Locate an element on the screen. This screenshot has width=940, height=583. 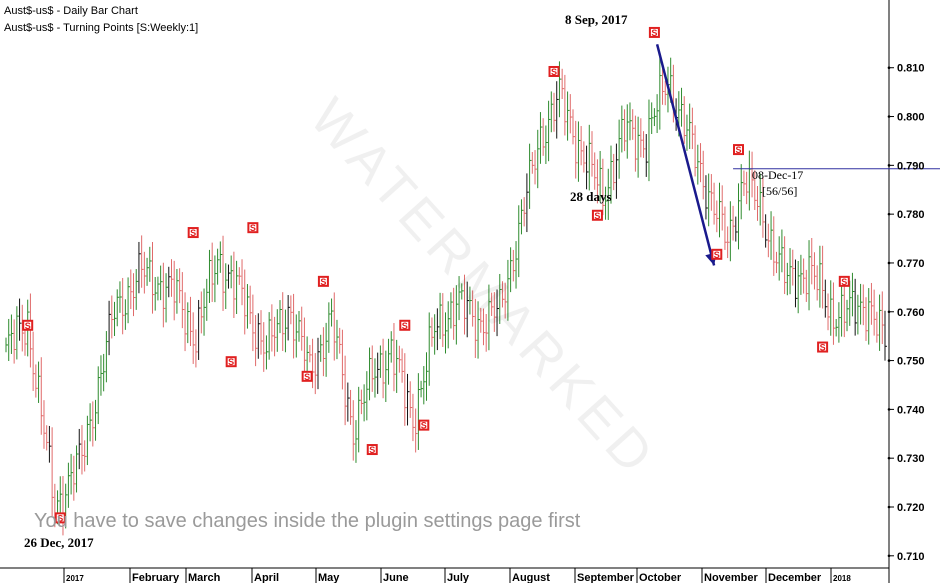
x-tick-label: April is located at coordinates (266, 577).